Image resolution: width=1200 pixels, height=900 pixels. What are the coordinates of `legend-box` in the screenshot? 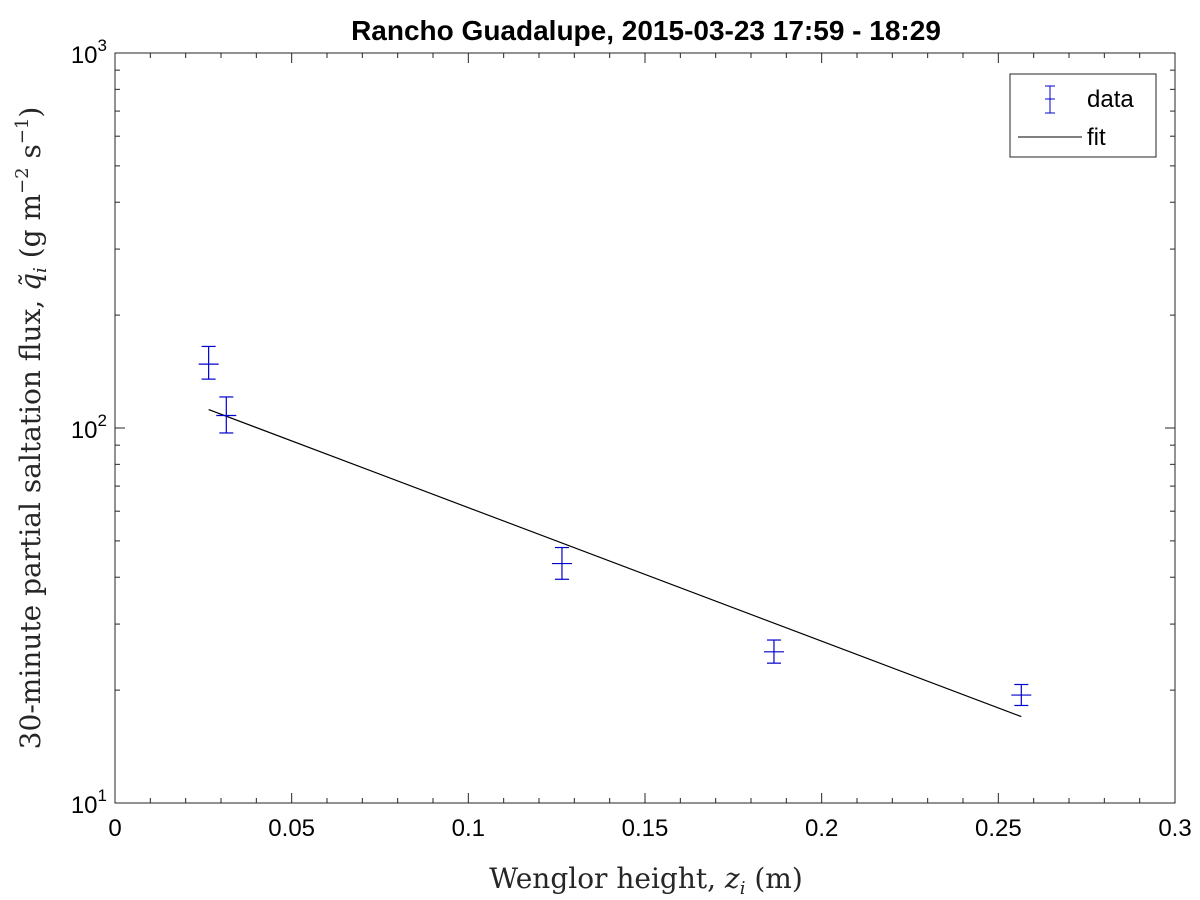 It's located at (1083, 115).